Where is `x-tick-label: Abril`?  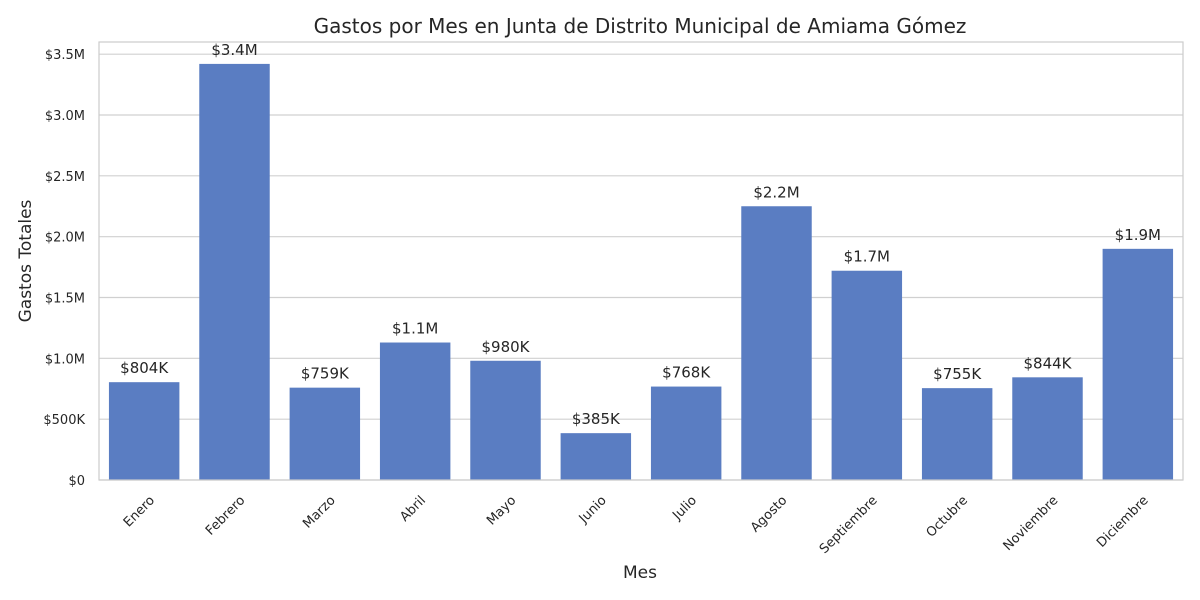 x-tick-label: Abril is located at coordinates (413, 509).